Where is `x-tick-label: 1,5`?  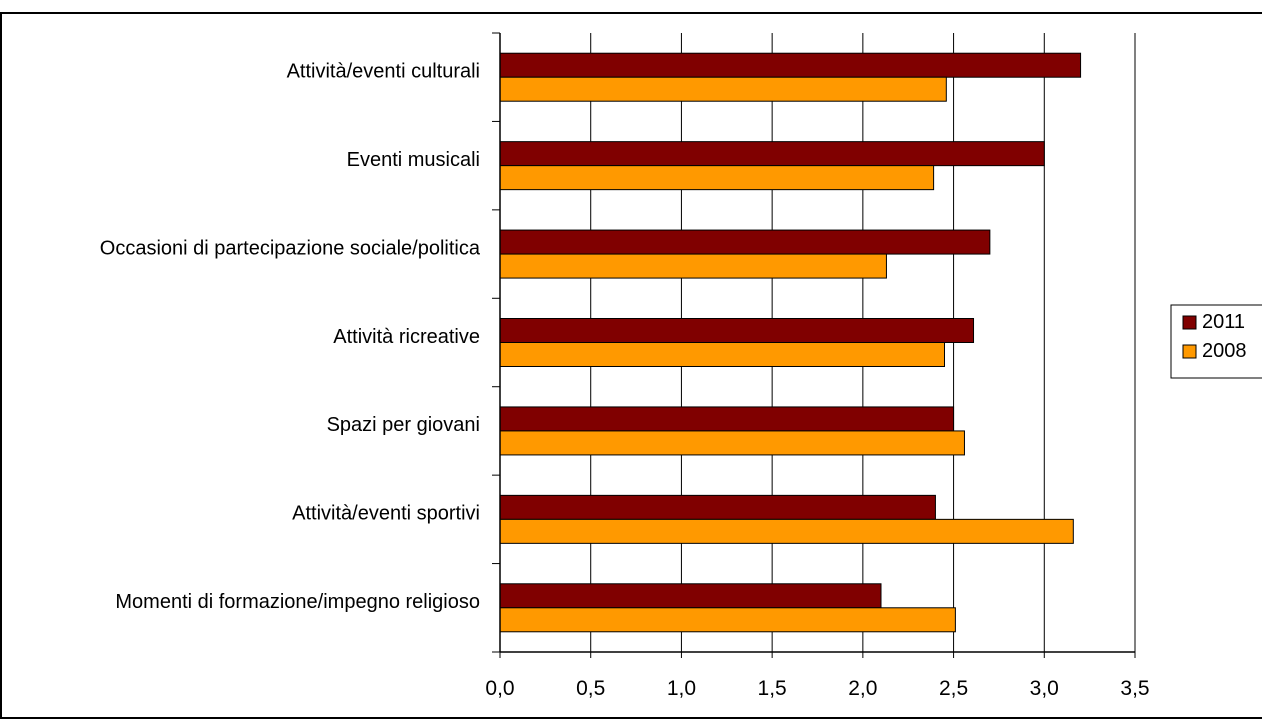 x-tick-label: 1,5 is located at coordinates (772, 688).